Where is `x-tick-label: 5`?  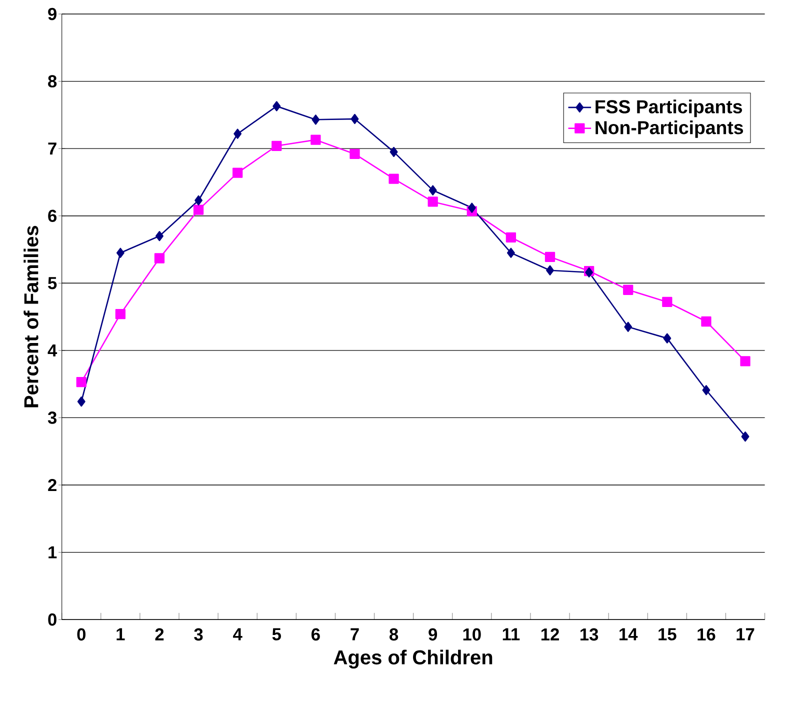
x-tick-label: 5 is located at coordinates (276, 634).